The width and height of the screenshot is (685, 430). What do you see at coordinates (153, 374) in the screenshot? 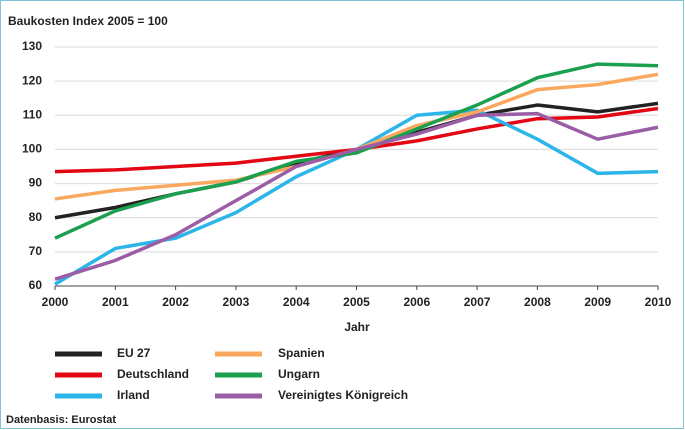
I see `legend-label: Deutschland` at bounding box center [153, 374].